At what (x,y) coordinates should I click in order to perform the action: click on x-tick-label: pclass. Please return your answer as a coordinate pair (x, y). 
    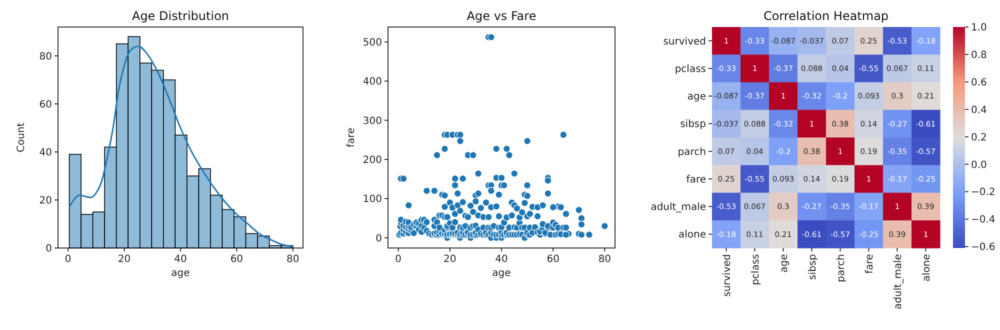
    Looking at the image, I should click on (756, 270).